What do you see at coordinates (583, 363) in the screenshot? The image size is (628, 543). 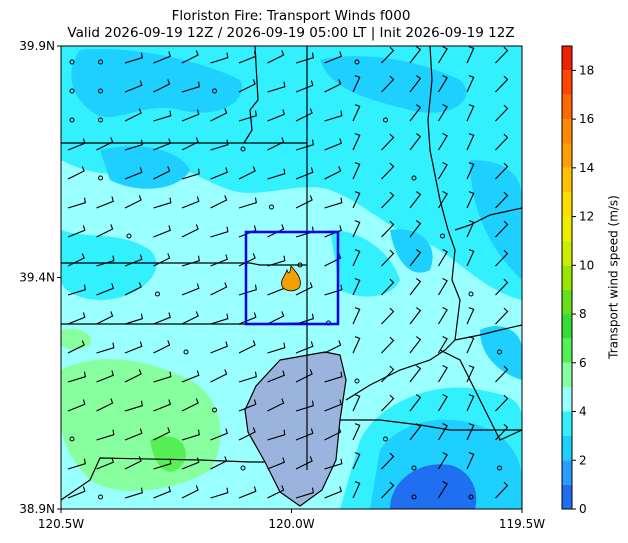 I see `colorbar-tick-label: 6` at bounding box center [583, 363].